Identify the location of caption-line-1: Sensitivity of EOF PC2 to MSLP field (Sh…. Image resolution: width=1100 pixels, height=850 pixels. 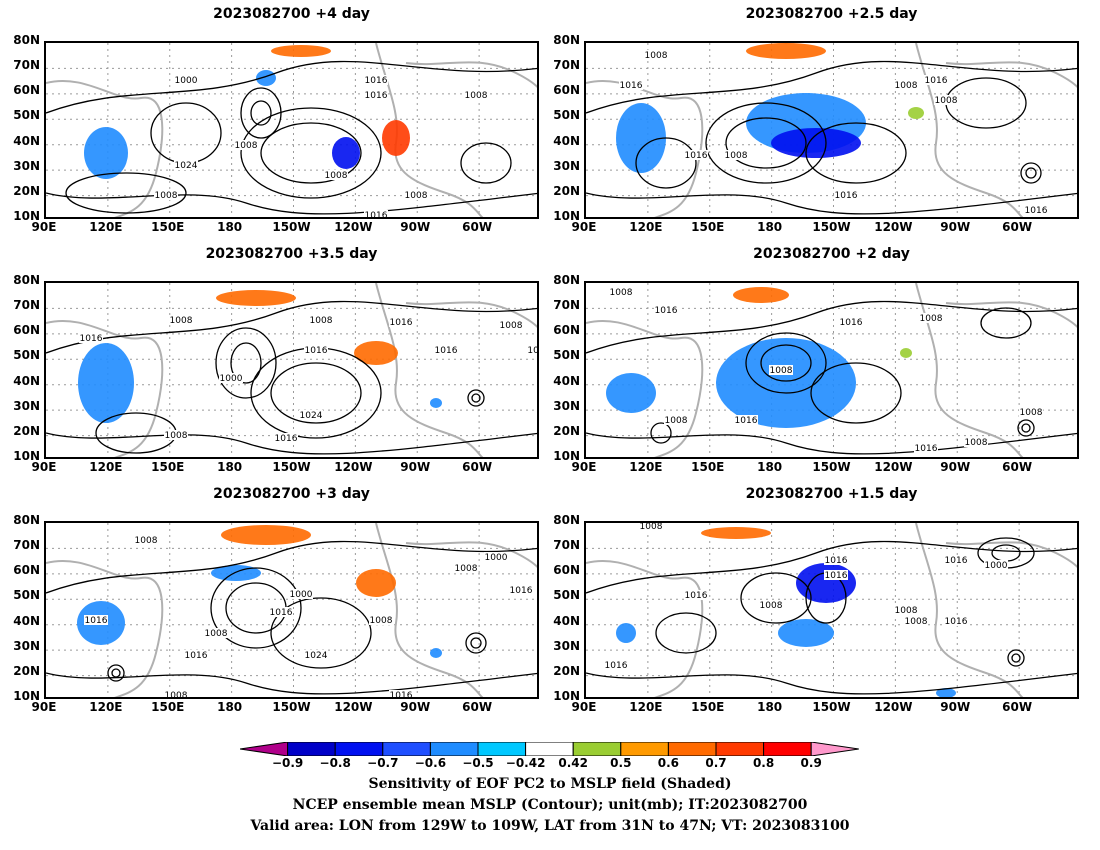
(550, 784).